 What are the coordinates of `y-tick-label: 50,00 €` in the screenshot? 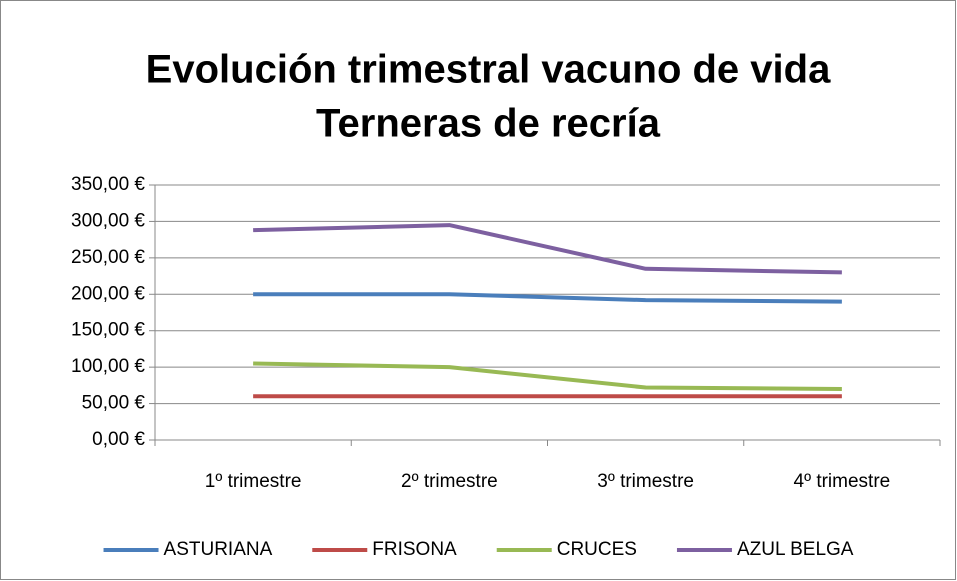 It's located at (114, 403).